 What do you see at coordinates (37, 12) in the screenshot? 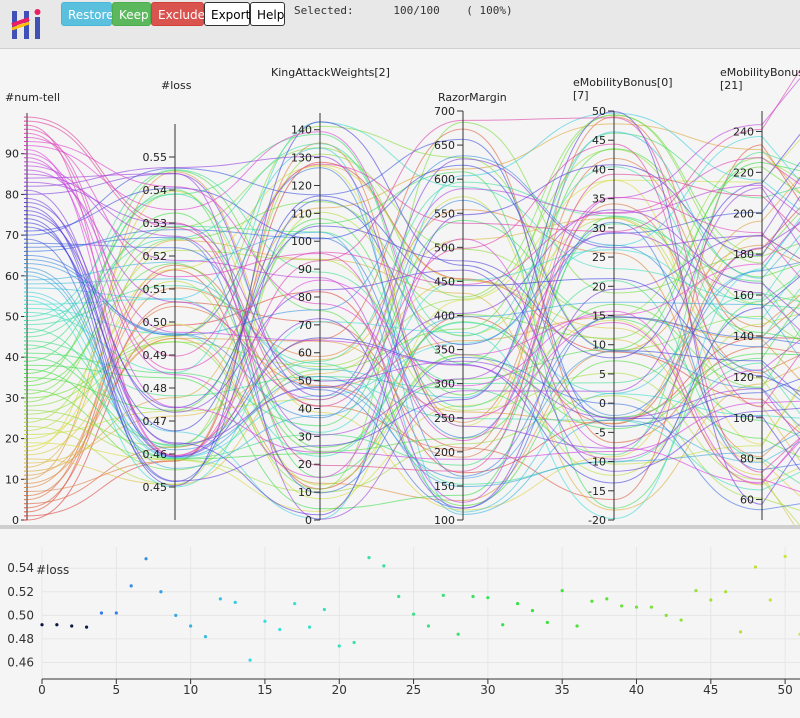
I see `logo-dot` at bounding box center [37, 12].